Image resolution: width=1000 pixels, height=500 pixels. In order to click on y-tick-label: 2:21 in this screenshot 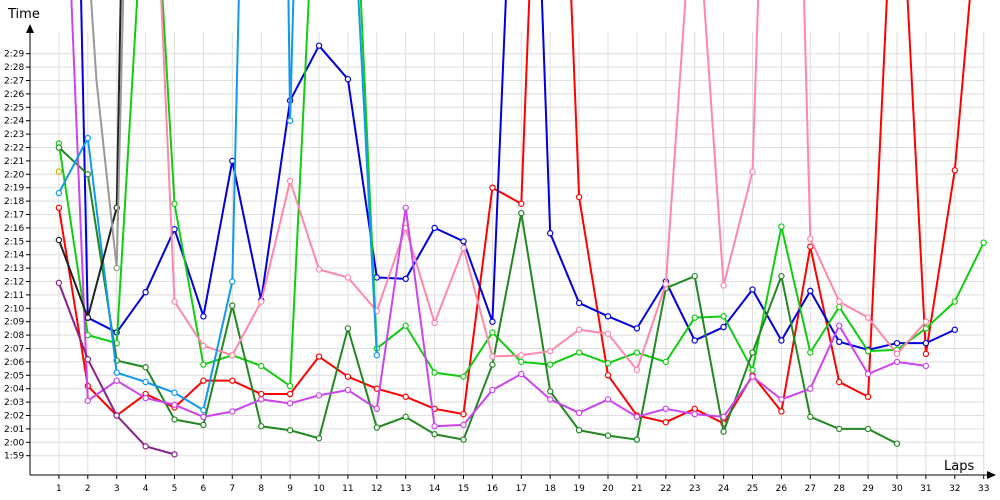, I will do `click(14, 162)`.